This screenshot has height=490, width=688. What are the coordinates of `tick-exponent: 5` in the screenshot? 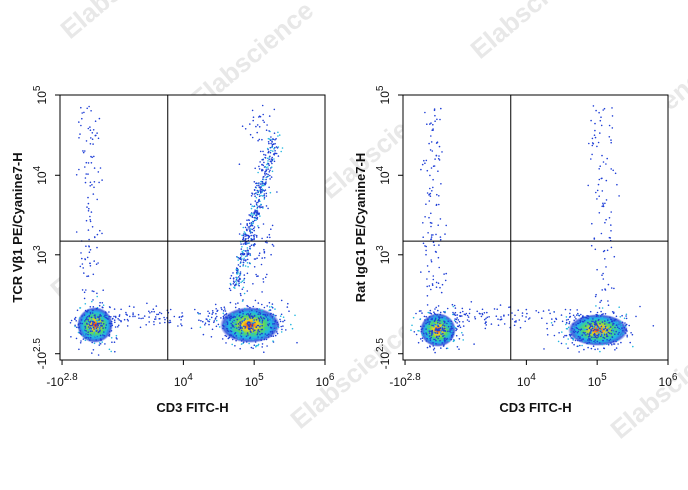 It's located at (604, 377).